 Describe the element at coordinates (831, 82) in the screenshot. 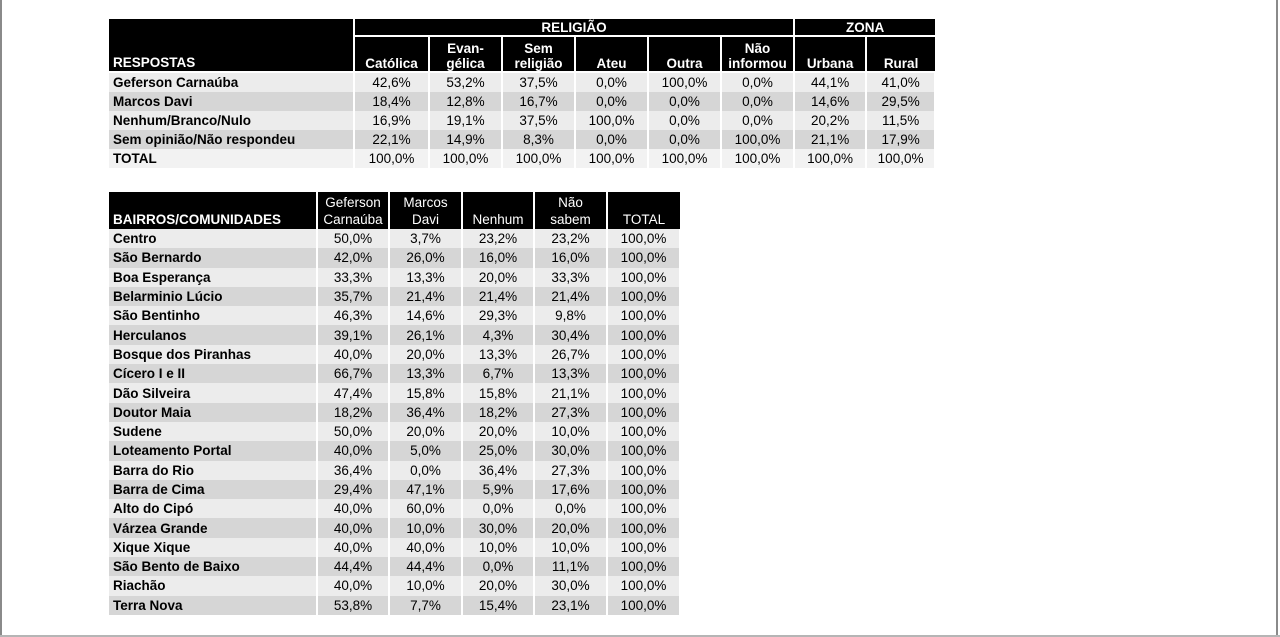

I see `table-cell: 44,1%` at that location.